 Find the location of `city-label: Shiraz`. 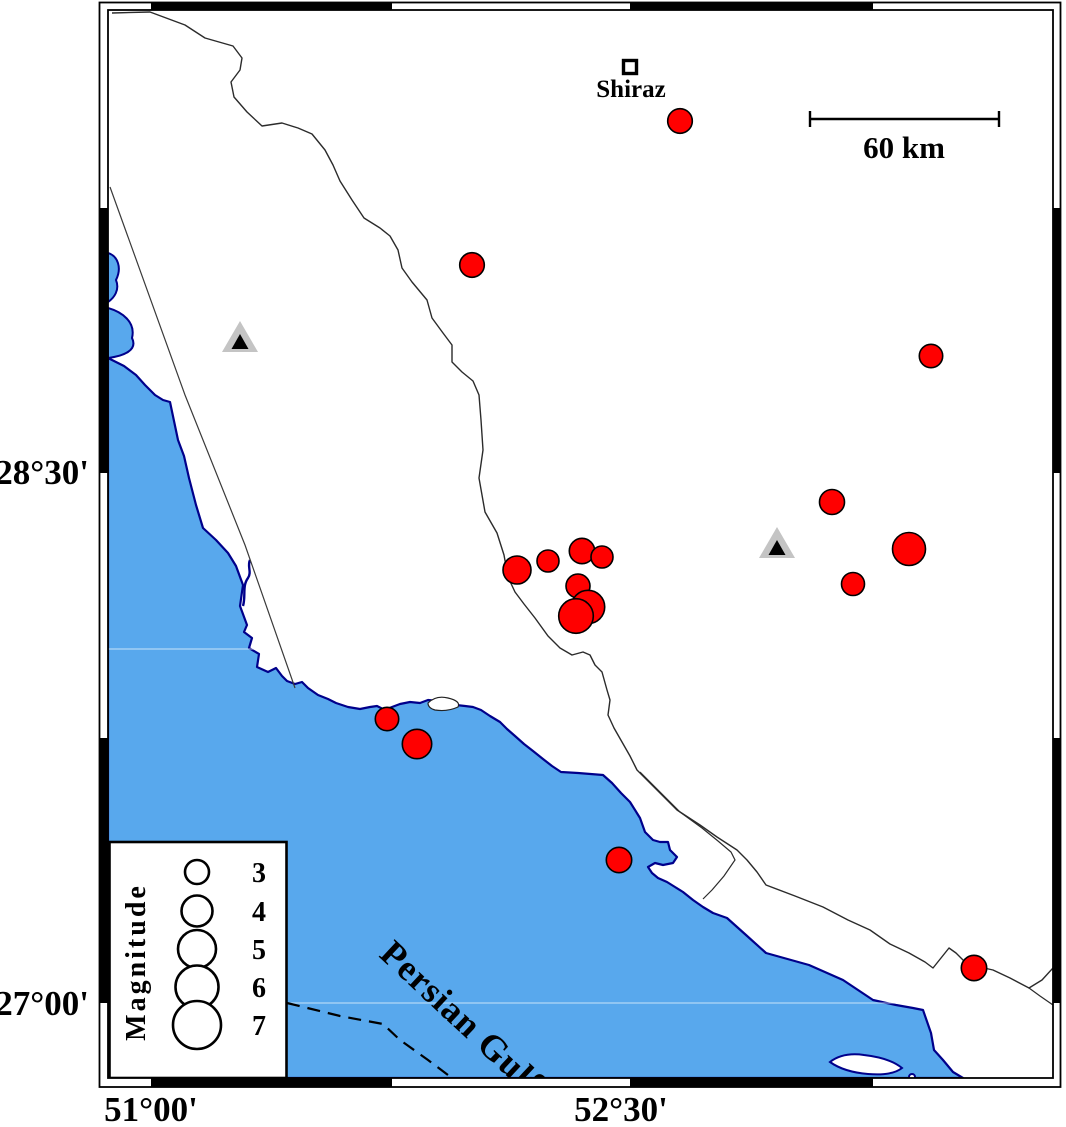

city-label: Shiraz is located at coordinates (630, 89).